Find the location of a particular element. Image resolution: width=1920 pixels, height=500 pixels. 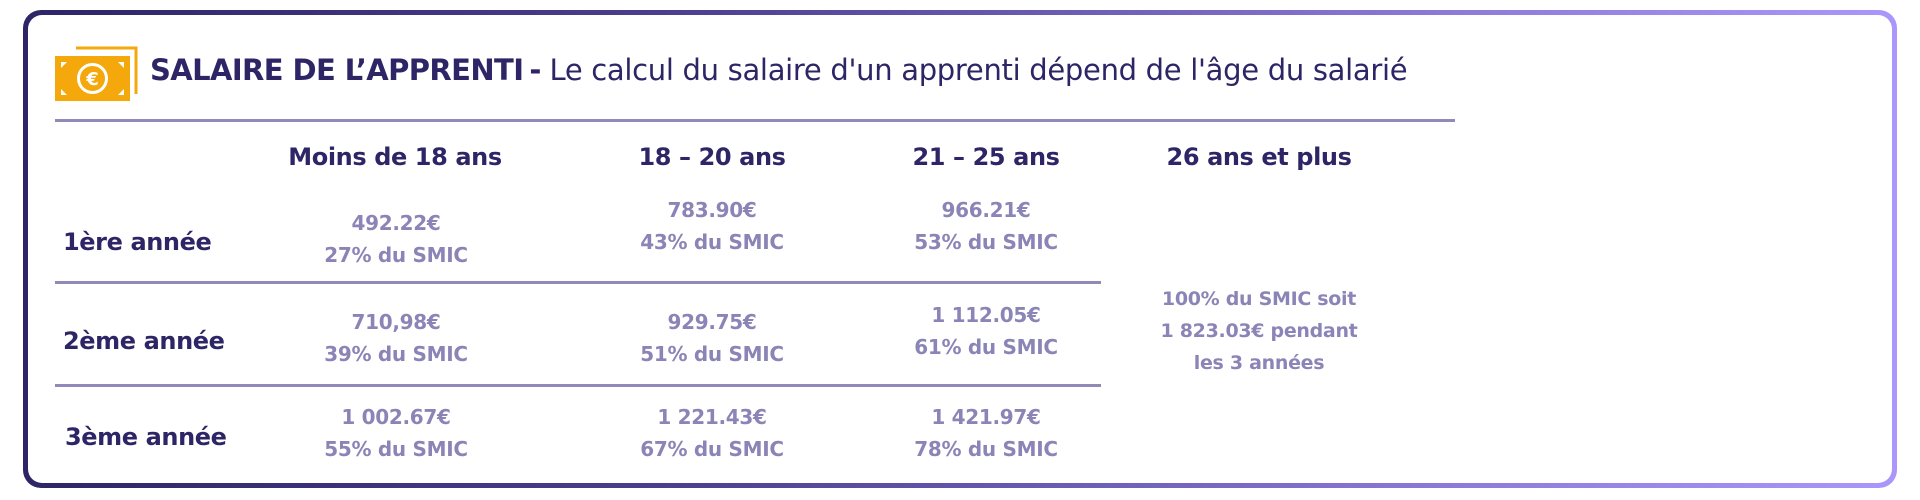

cell-percent: 61% du SMIC is located at coordinates (986, 347).